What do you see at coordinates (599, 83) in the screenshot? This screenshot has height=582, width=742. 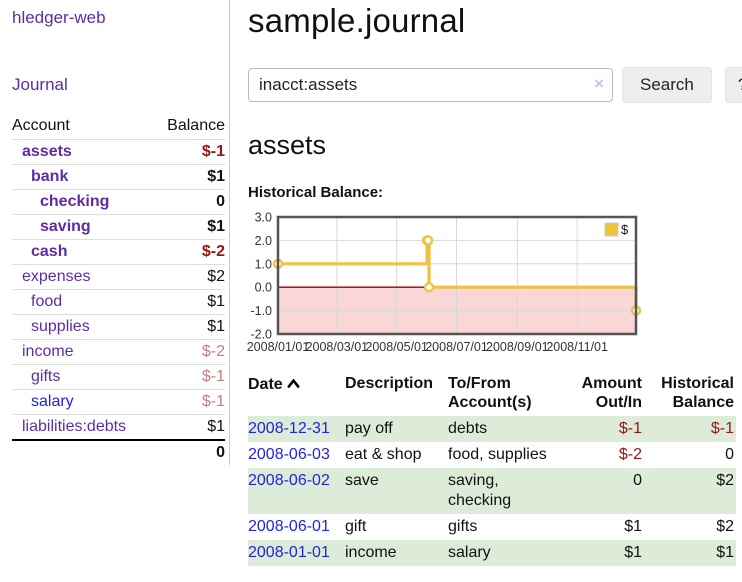 I see `clear-search-icon: ×` at bounding box center [599, 83].